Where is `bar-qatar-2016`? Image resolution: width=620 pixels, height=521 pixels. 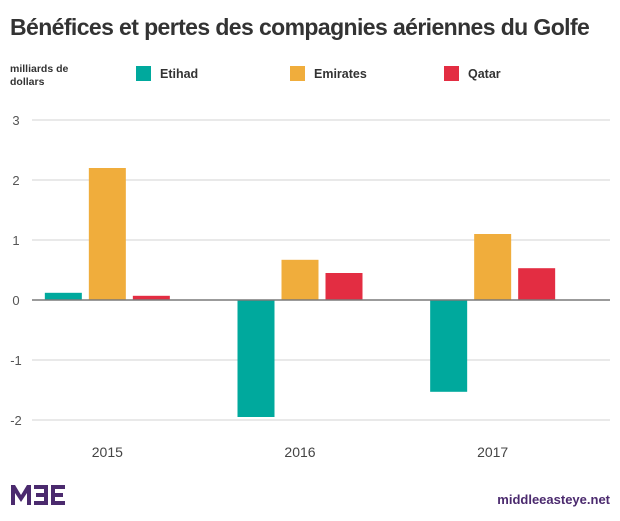
bar-qatar-2016 is located at coordinates (344, 286).